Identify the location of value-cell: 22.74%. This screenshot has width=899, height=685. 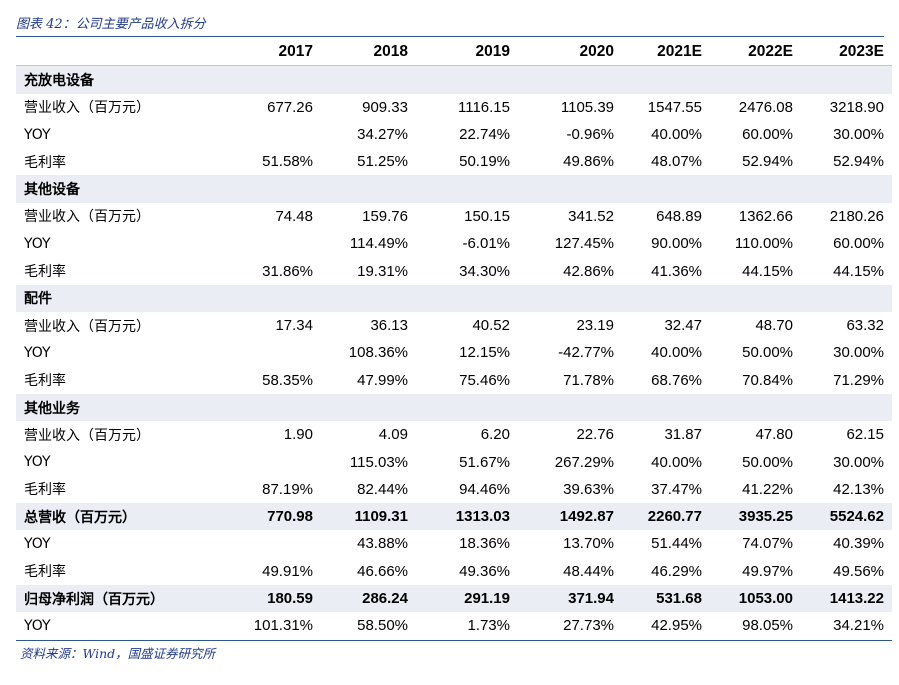
(484, 135).